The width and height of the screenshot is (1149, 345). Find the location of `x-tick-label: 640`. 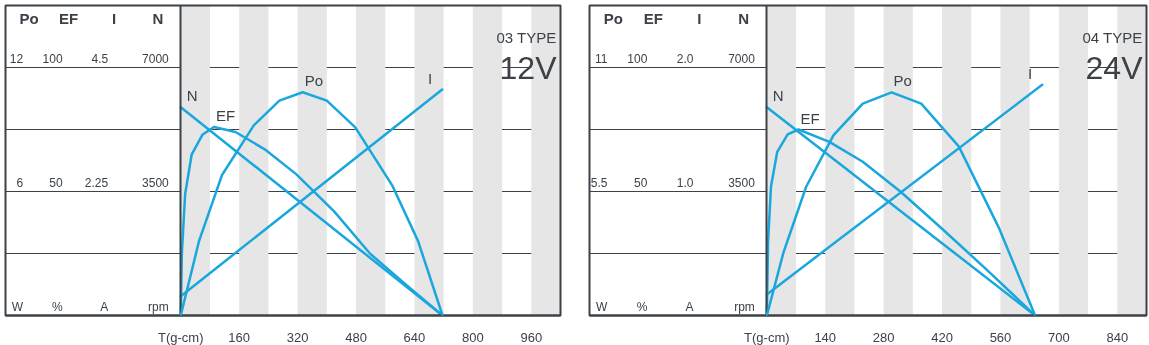

x-tick-label: 640 is located at coordinates (414, 337).